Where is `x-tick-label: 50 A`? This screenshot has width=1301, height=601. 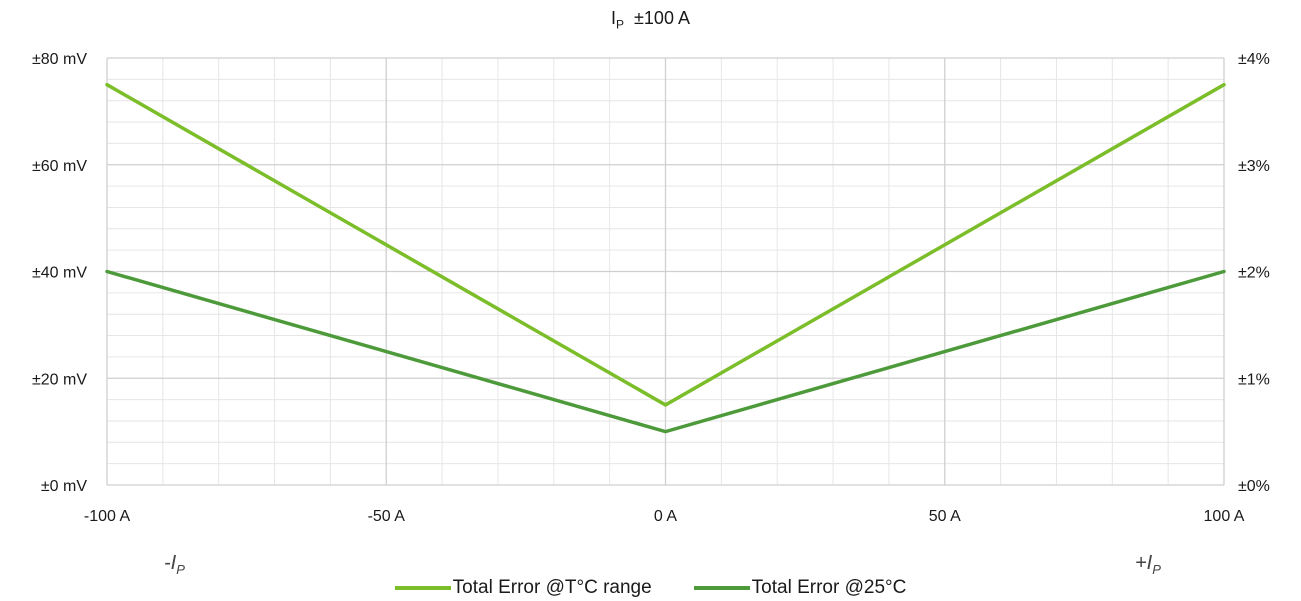 x-tick-label: 50 A is located at coordinates (945, 516).